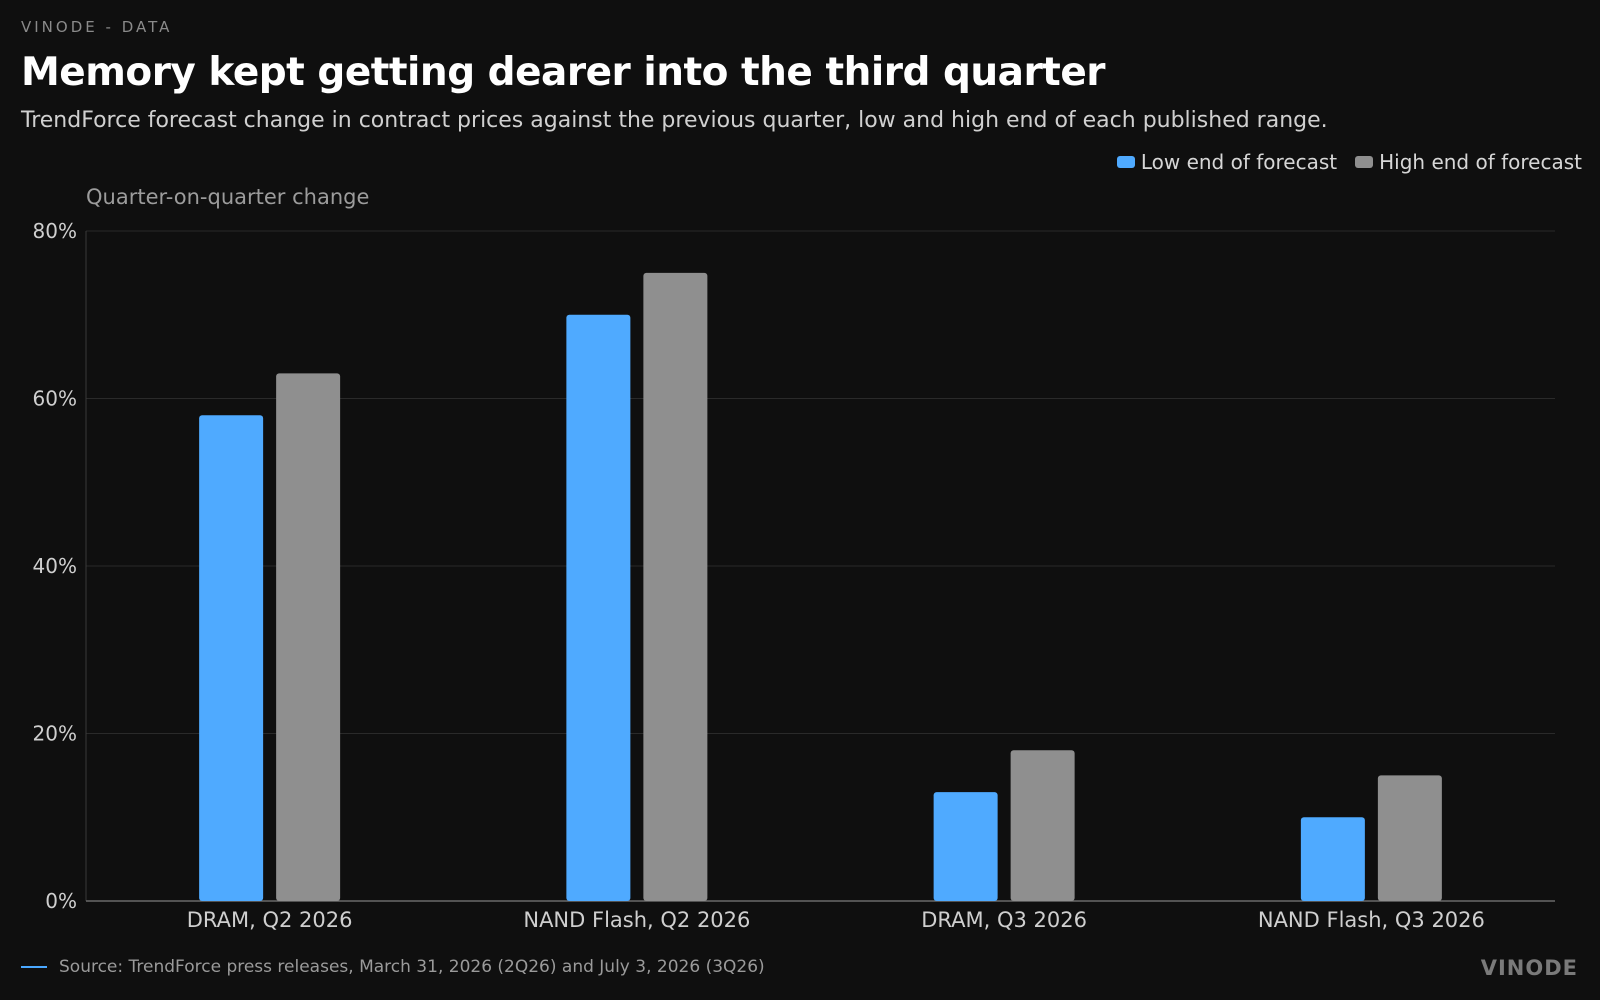 Image resolution: width=1600 pixels, height=1000 pixels. Describe the element at coordinates (636, 920) in the screenshot. I see `x-tick-label: NAND Flash, Q2 2026` at that location.